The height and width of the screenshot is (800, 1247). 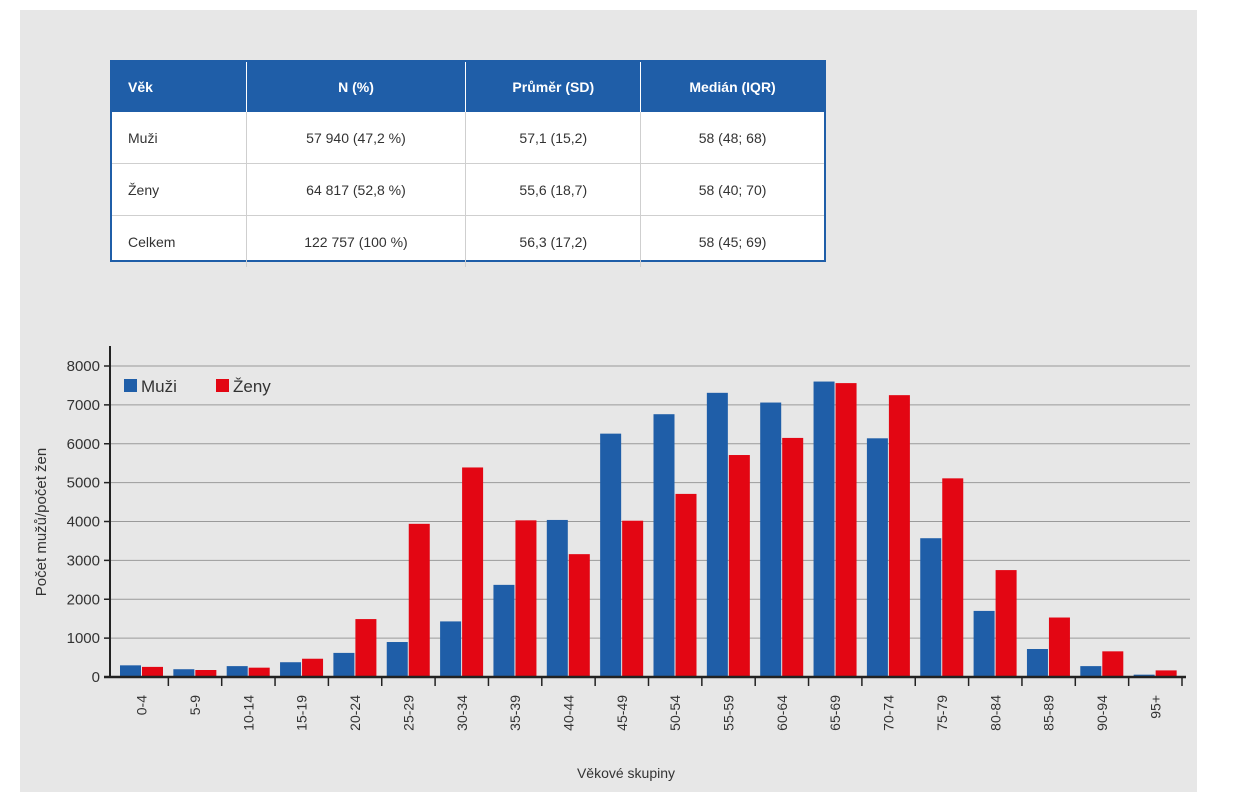 What do you see at coordinates (782, 713) in the screenshot?
I see `x-tick-label: 60-64` at bounding box center [782, 713].